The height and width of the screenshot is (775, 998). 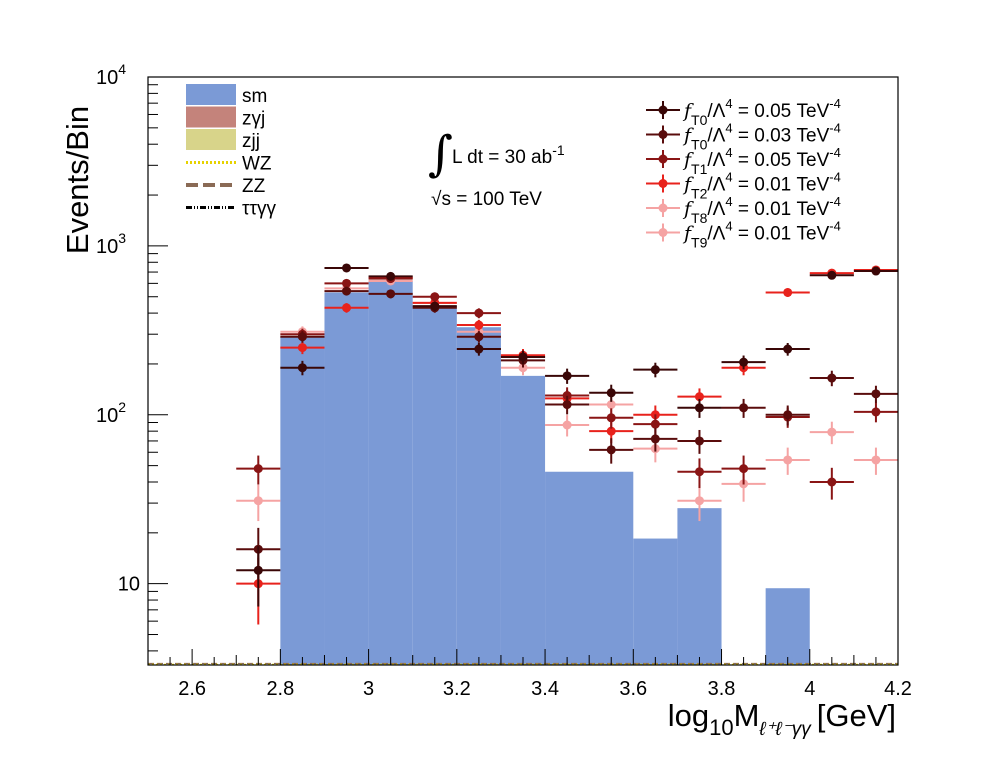 What do you see at coordinates (368, 689) in the screenshot?
I see `x-tick-label: 3` at bounding box center [368, 689].